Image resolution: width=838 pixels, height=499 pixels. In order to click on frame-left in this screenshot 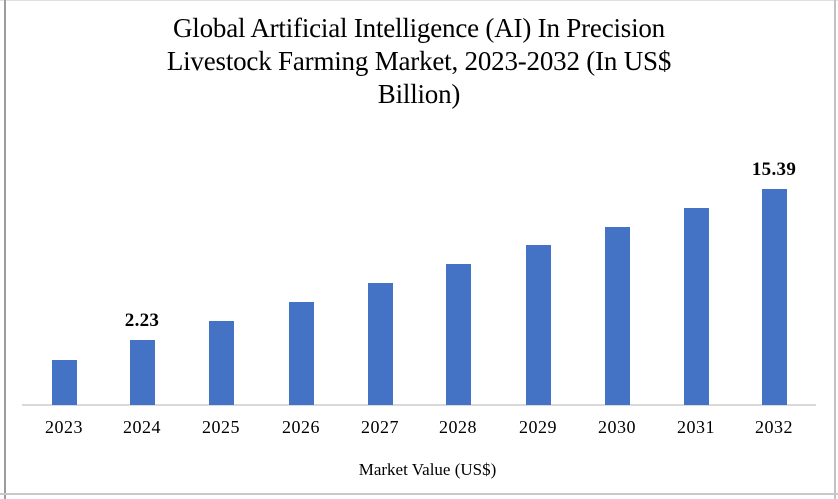, I will do `click(5, 249)`.